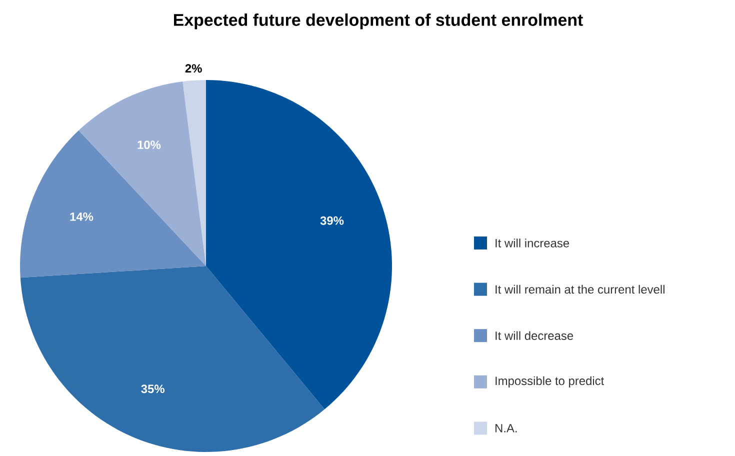  Describe the element at coordinates (506, 428) in the screenshot. I see `legend-label: N.A.` at that location.